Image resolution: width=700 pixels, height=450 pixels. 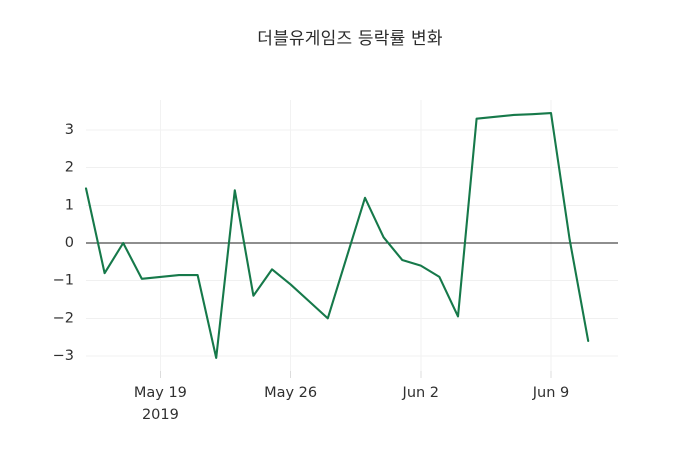 I want to click on y-tick-label-3: 0, so click(x=69, y=243).